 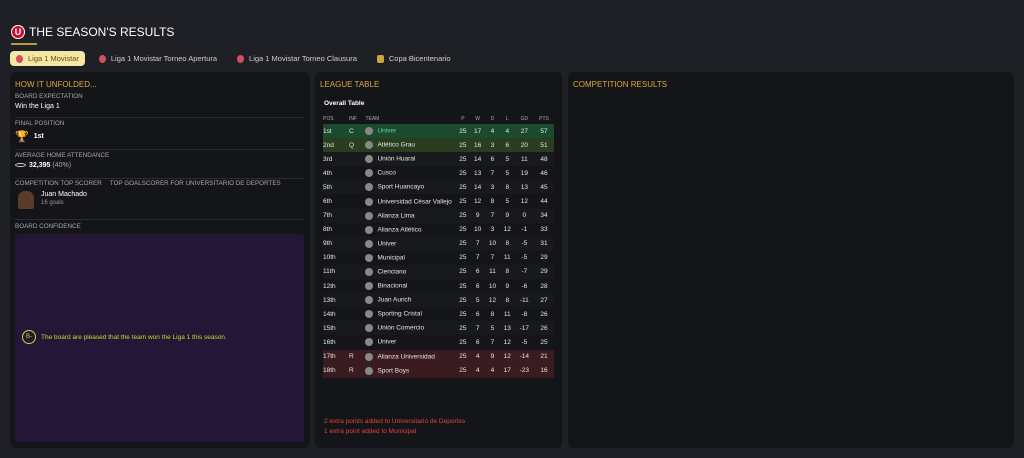 I want to click on stadium-icon, so click(x=20, y=165).